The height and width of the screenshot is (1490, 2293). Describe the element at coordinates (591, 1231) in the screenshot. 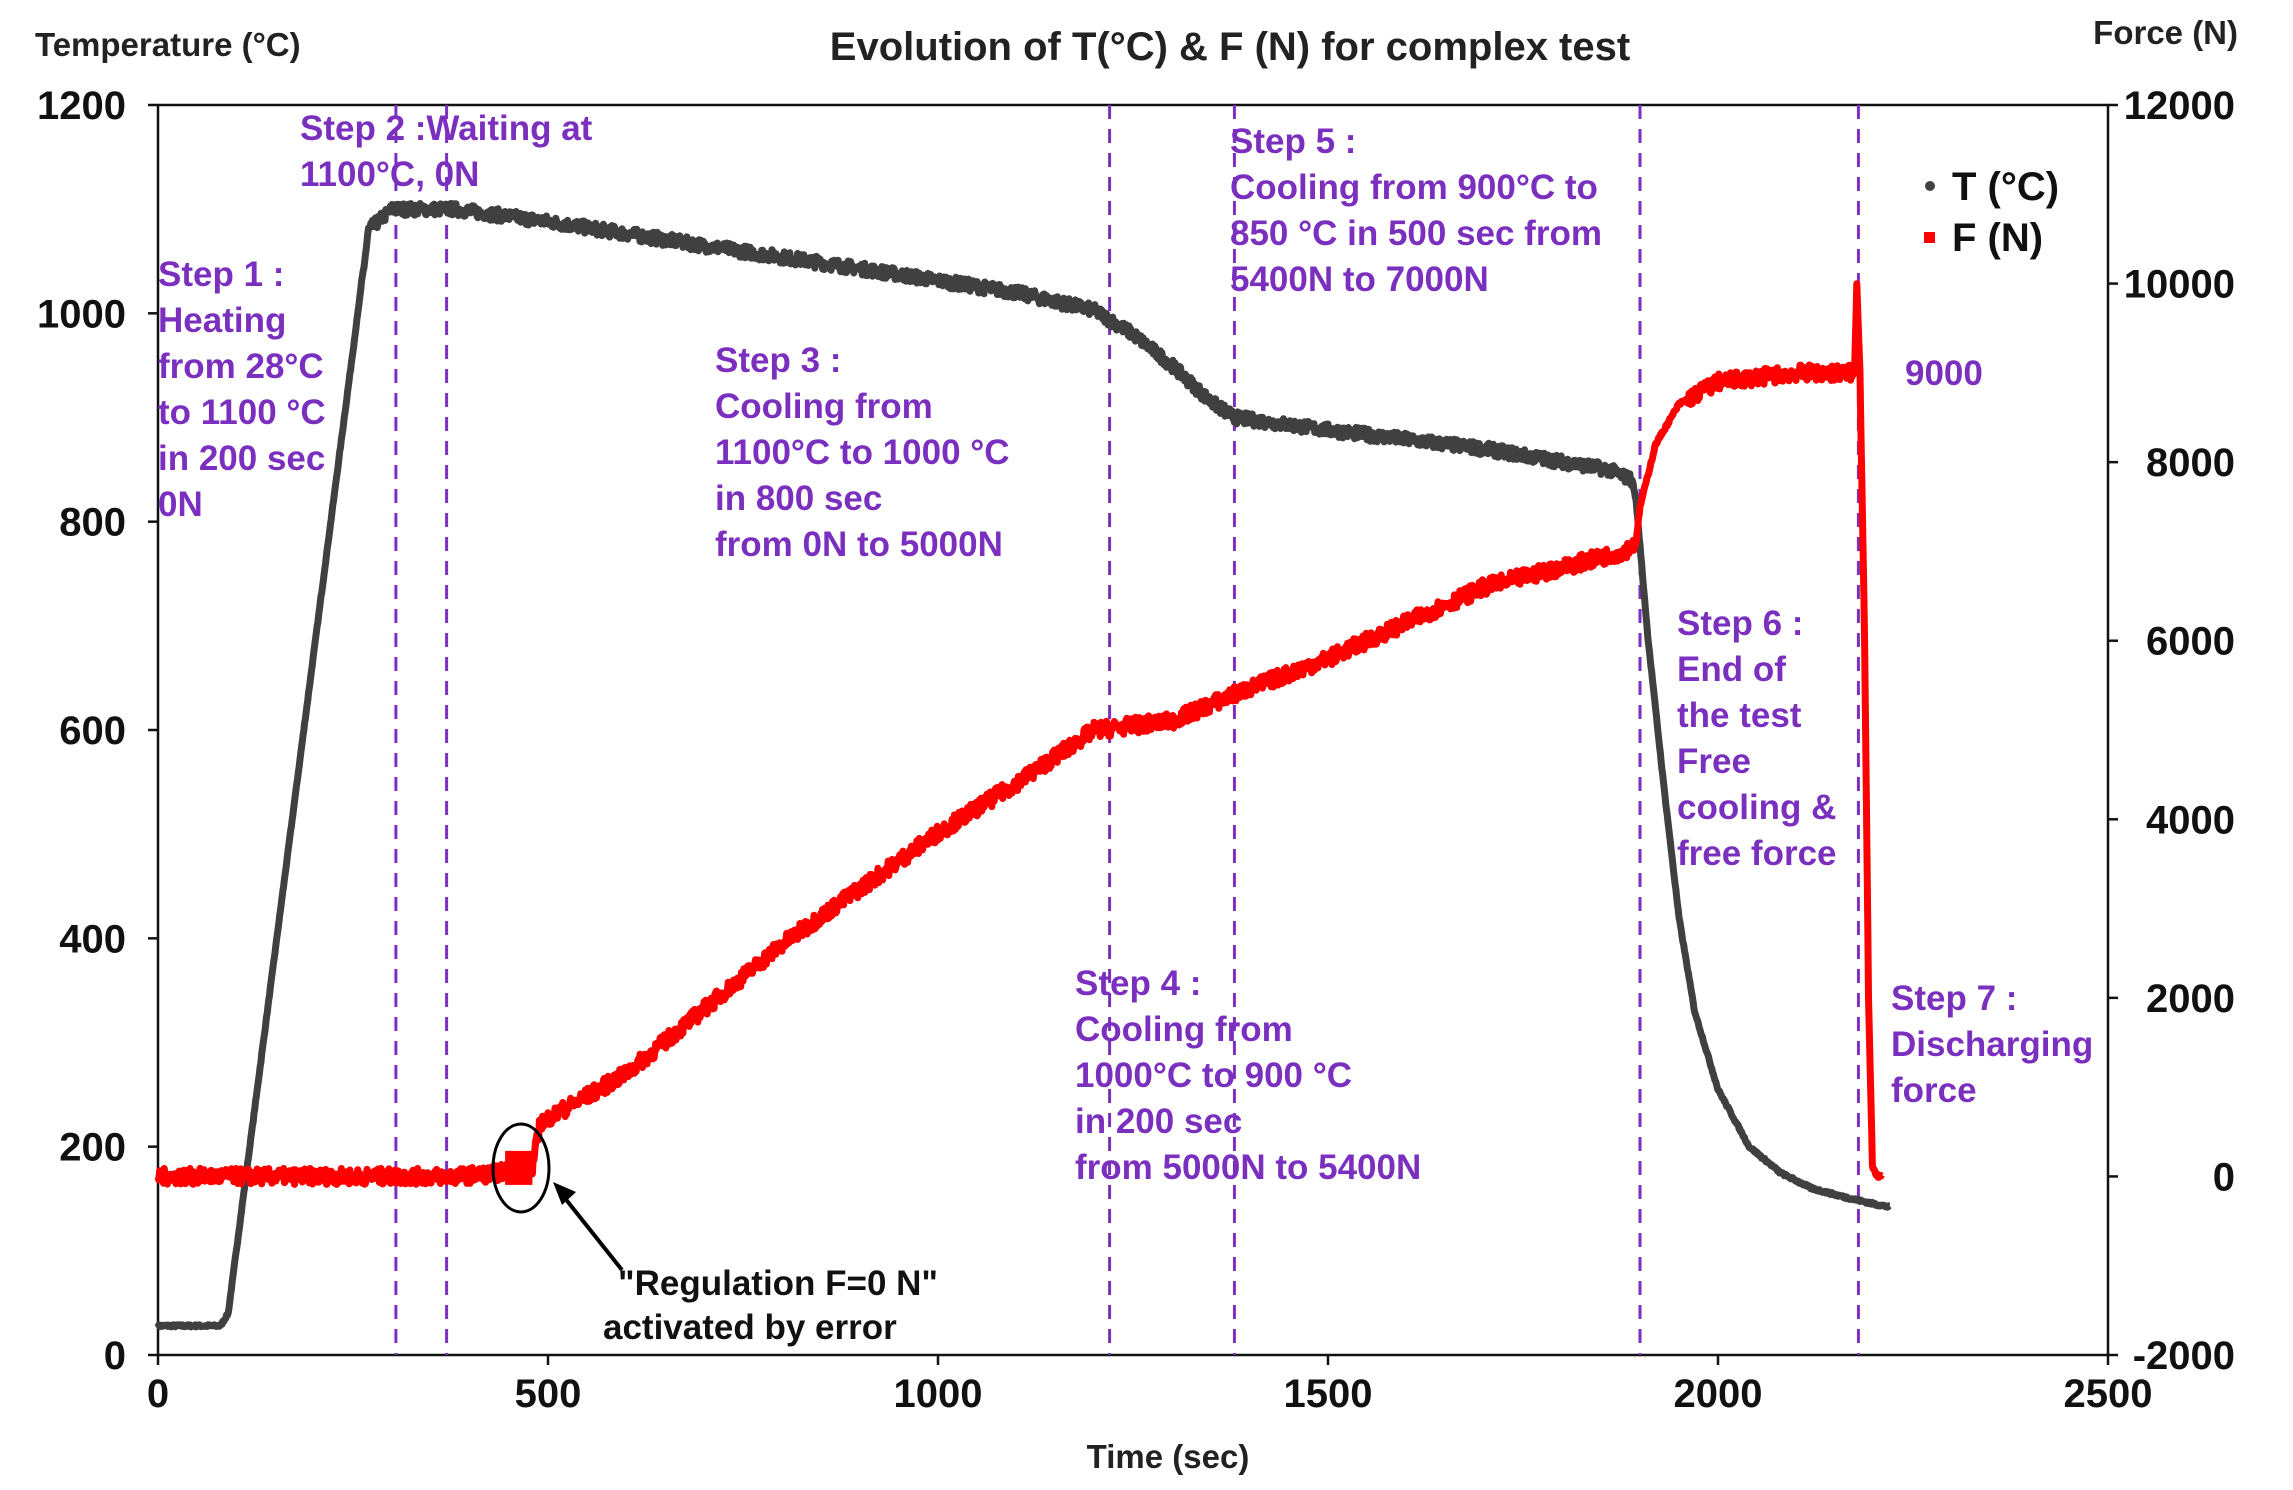

I see `error-arrow-line` at that location.